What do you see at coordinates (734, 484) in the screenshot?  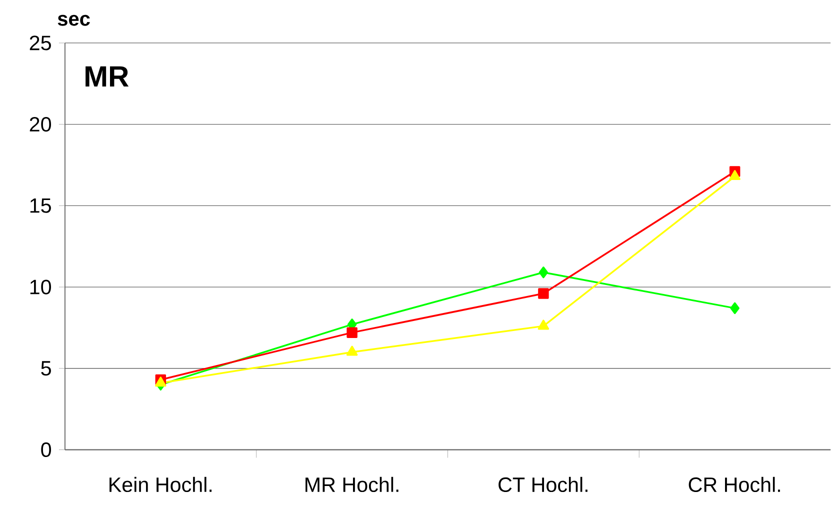 I see `x-tick-label: CR Hochl.` at bounding box center [734, 484].